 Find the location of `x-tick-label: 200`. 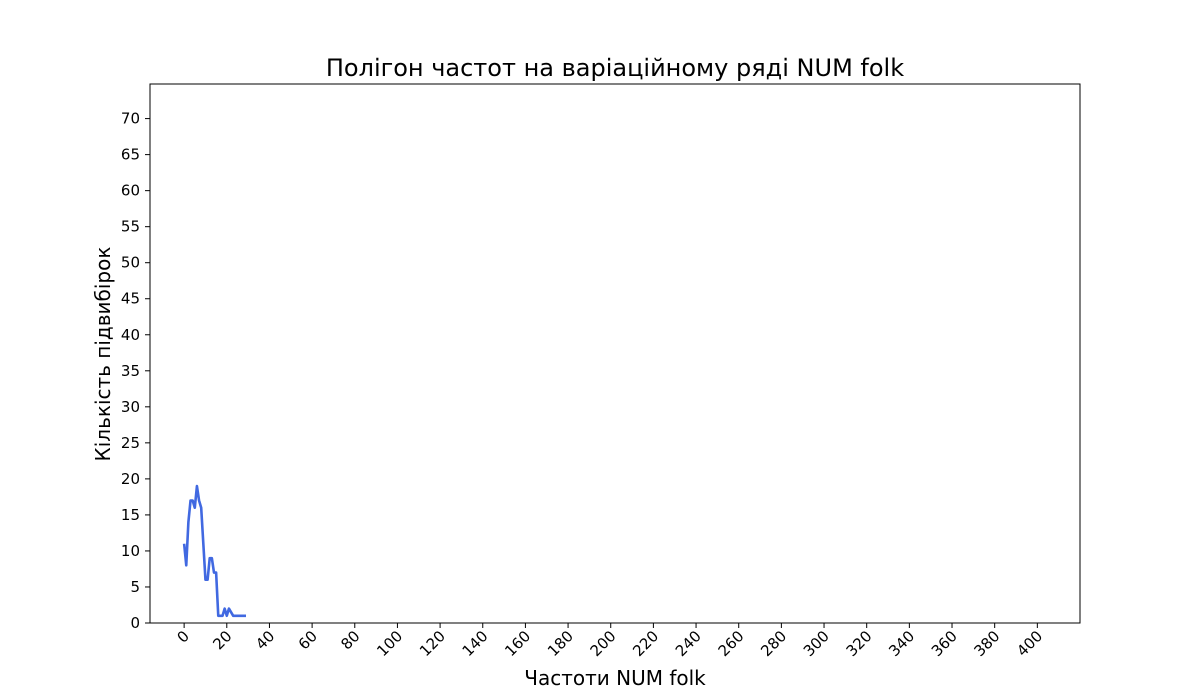

x-tick-label: 200 is located at coordinates (603, 643).